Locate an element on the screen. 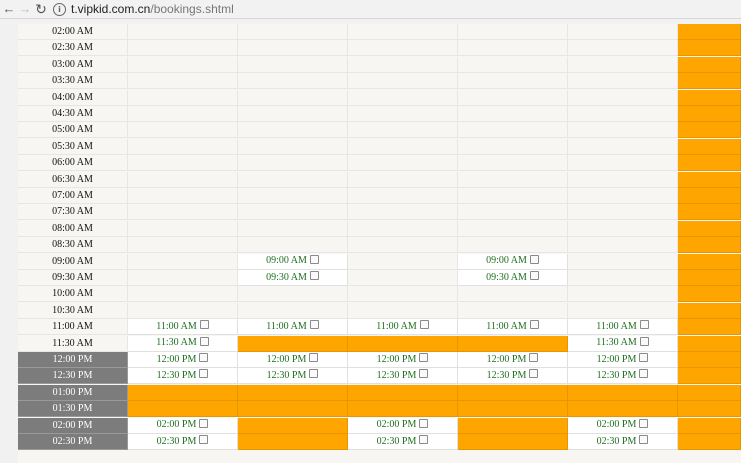  arrow-left-icon: ← is located at coordinates (9, 8).